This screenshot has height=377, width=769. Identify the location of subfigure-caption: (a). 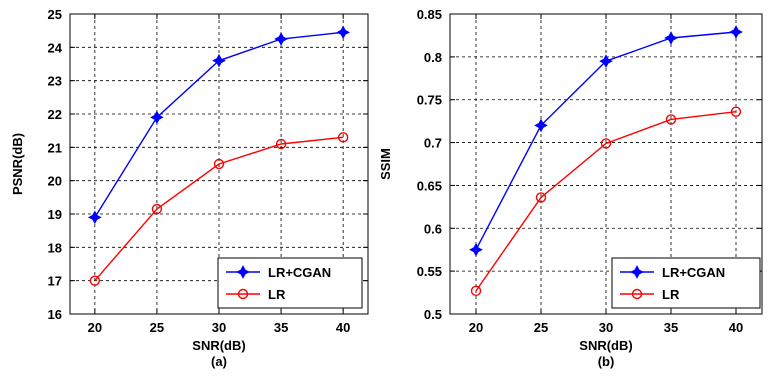
(219, 361).